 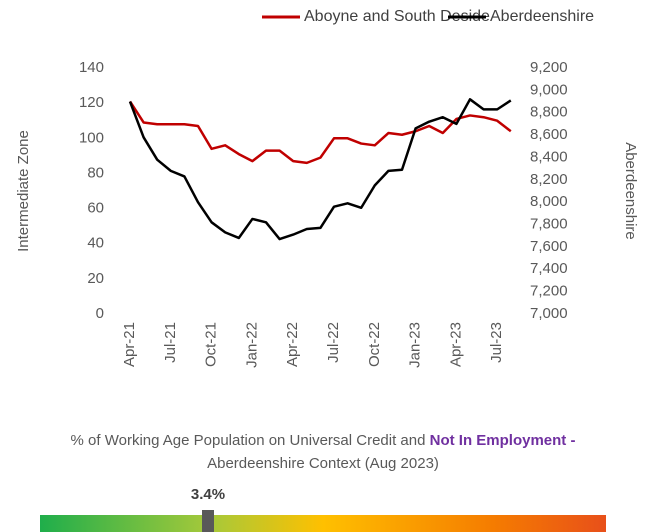 What do you see at coordinates (549, 156) in the screenshot?
I see `y2-tick-label: 8,400` at bounding box center [549, 156].